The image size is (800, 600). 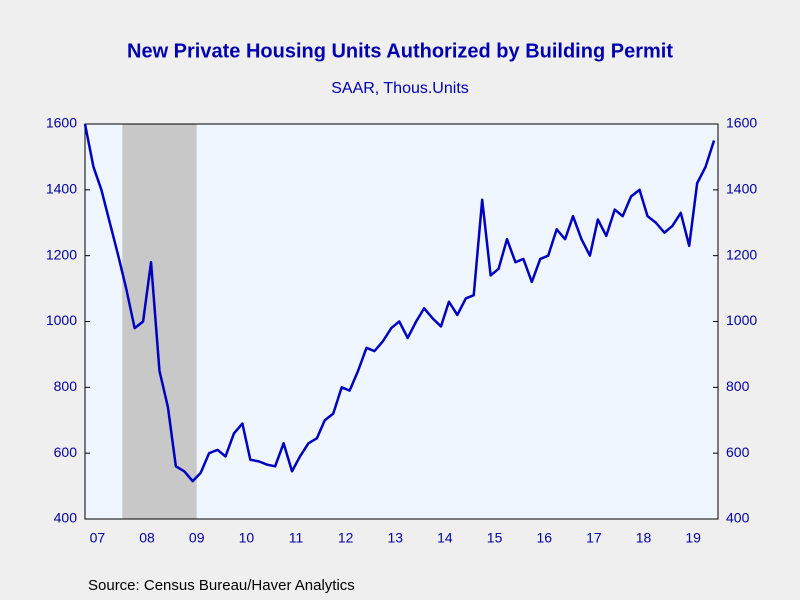 I want to click on recession-shade, so click(x=159, y=321).